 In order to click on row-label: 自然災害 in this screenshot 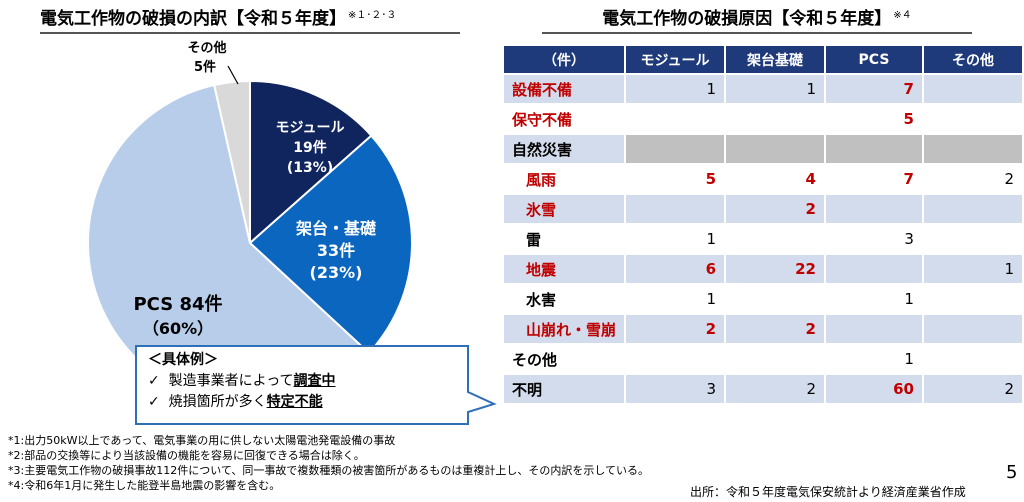, I will do `click(564, 149)`.